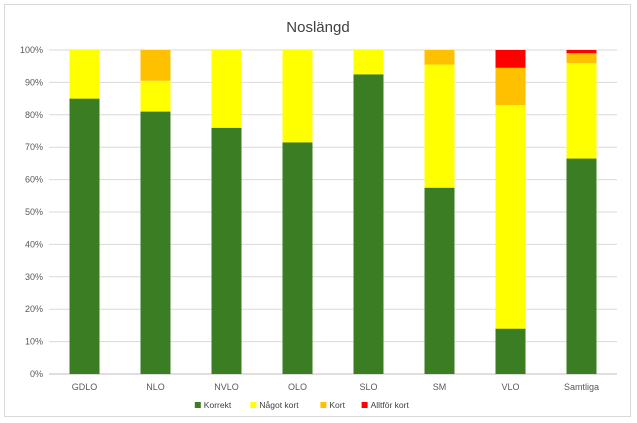 The height and width of the screenshot is (423, 637). I want to click on legend-item: Korrekt, so click(213, 405).